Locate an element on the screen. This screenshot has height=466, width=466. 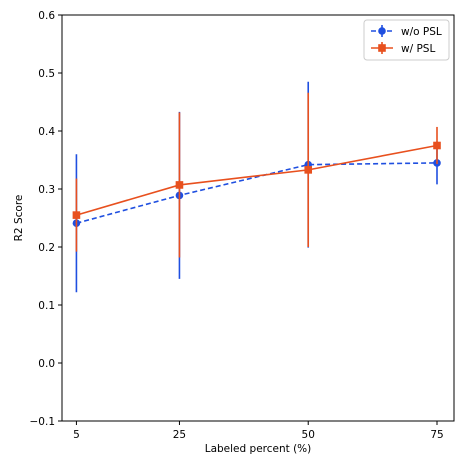
y-tick-label: −0.1 is located at coordinates (43, 422).